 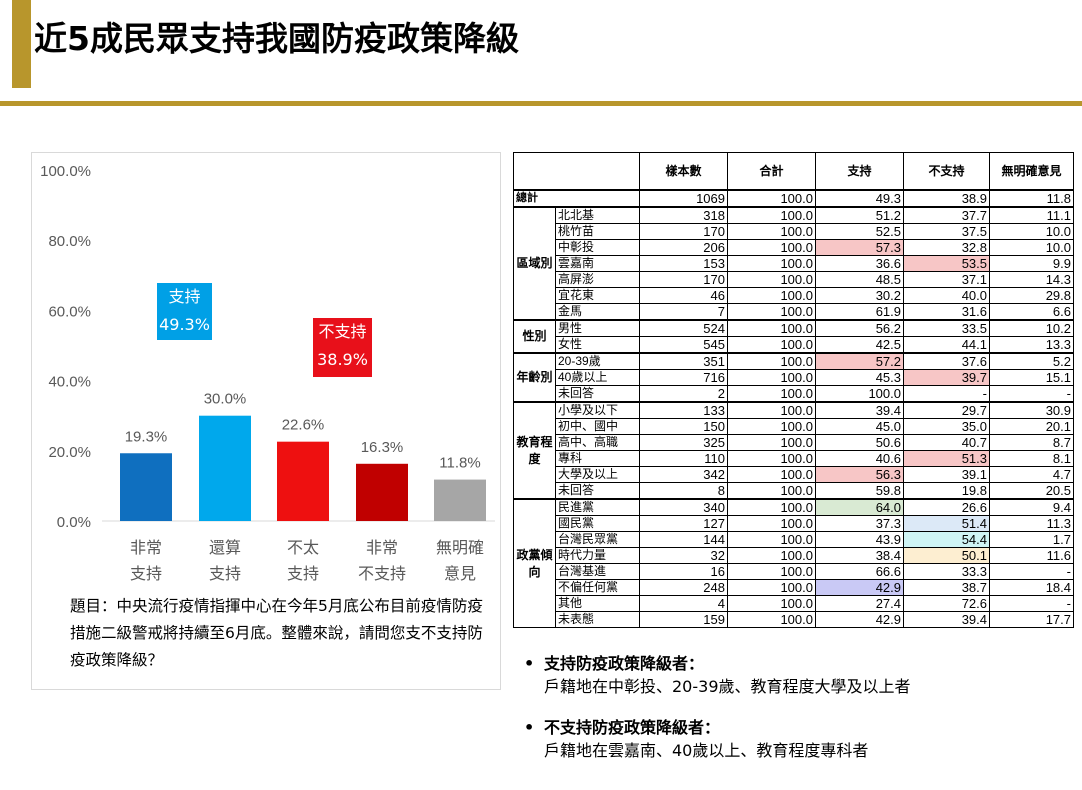 I want to click on table-cell: 8, so click(x=683, y=491).